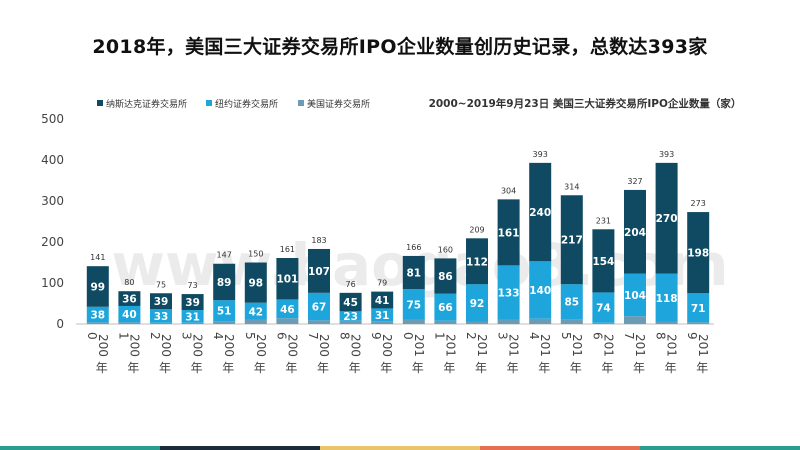  Describe the element at coordinates (508, 190) in the screenshot. I see `bar-total-label: 304` at that location.